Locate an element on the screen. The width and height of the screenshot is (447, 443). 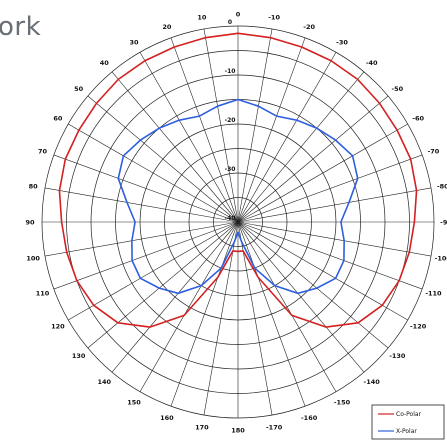
radial-tick-label: -10 is located at coordinates (230, 71).